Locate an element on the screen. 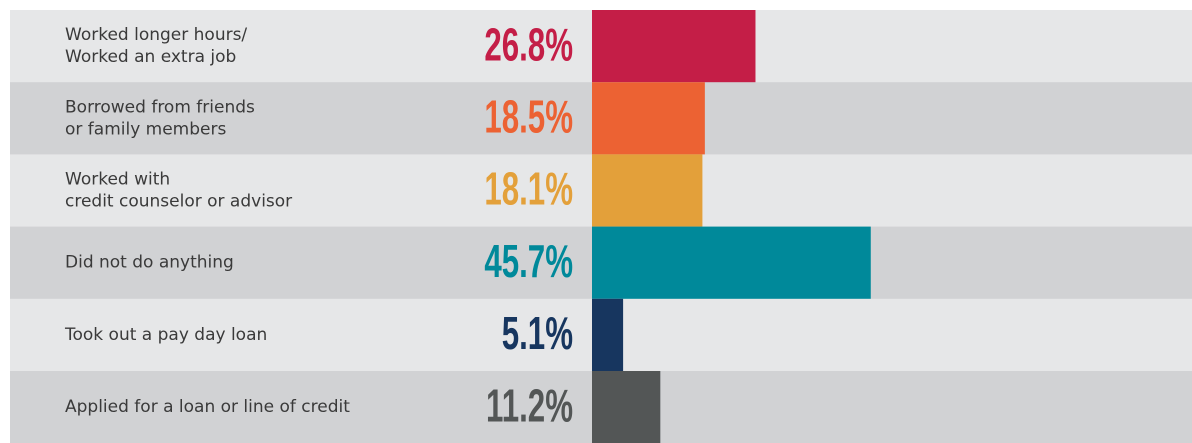 This screenshot has height=443, width=1192. category-label: Applied for a loan or line of credit is located at coordinates (207, 407).